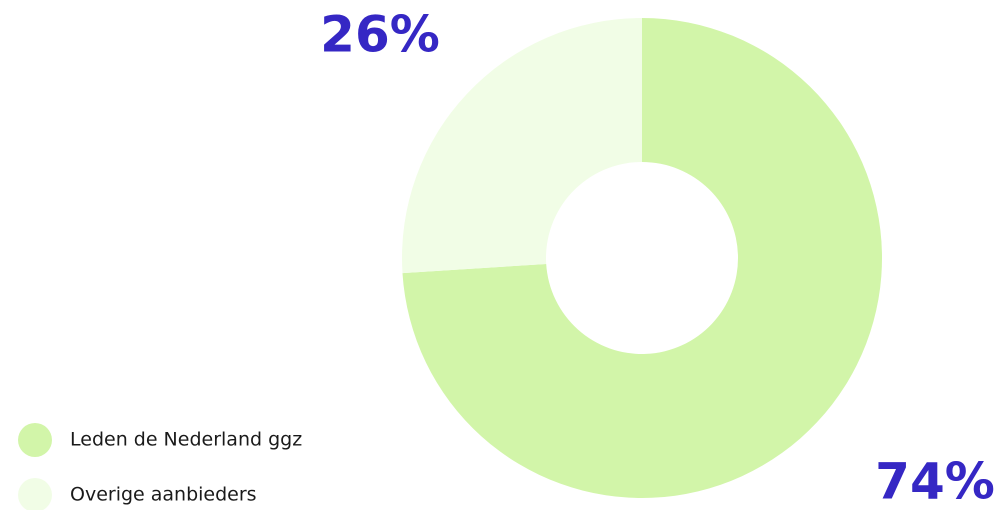  I want to click on slice, so click(521, 146).